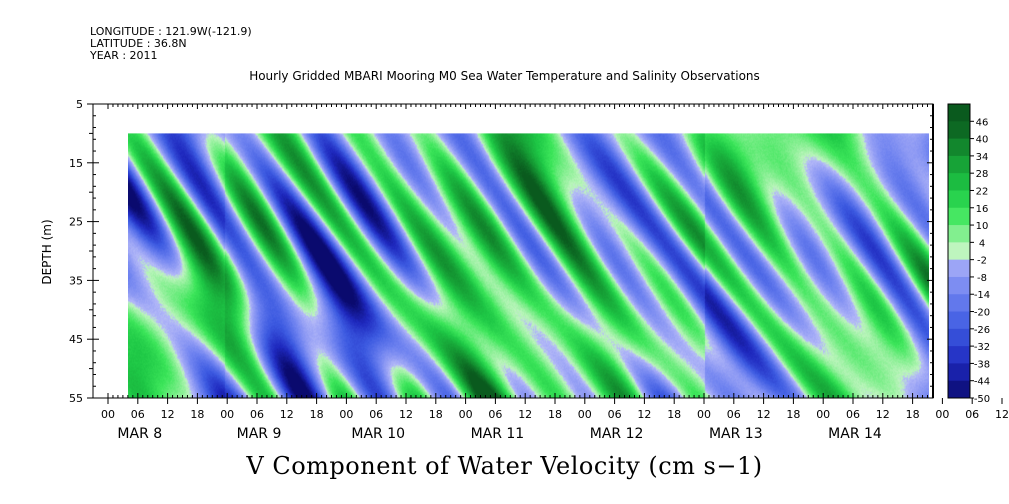  What do you see at coordinates (982, 347) in the screenshot?
I see `colorbar-label: -32` at bounding box center [982, 347].